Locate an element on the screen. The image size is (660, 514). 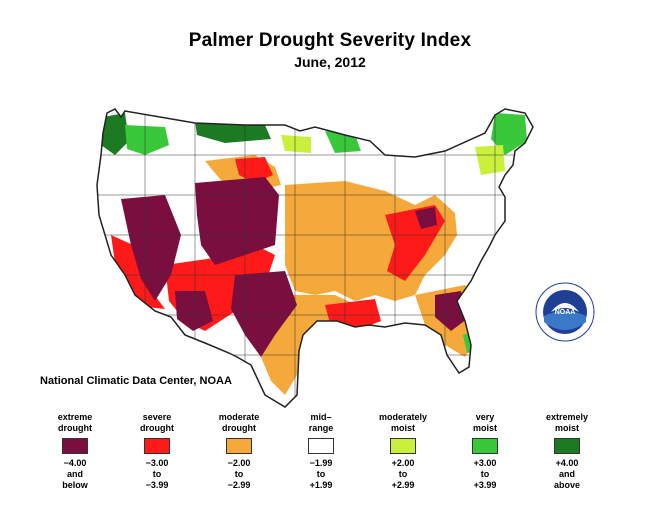
credit-text: National Climatic Data Center, NOAA is located at coordinates (136, 381).